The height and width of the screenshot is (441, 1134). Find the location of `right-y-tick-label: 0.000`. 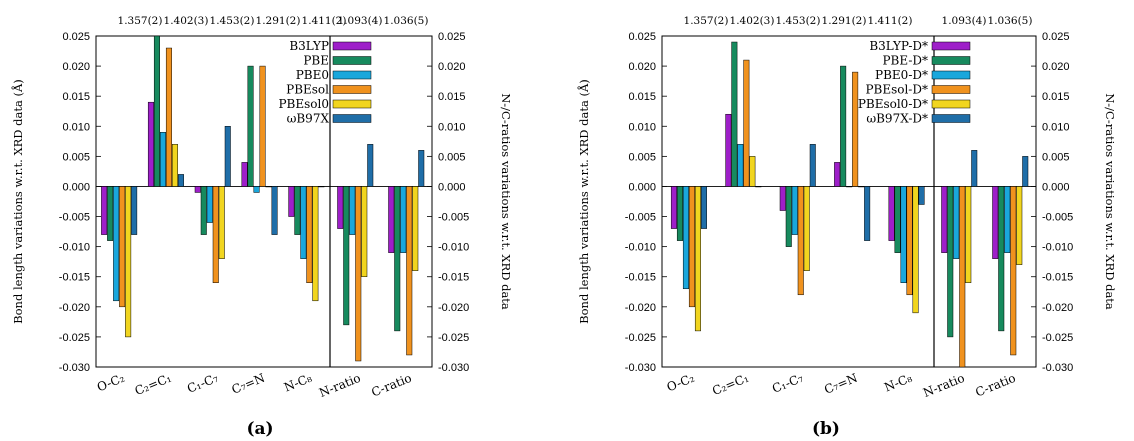

right-y-tick-label: 0.000 is located at coordinates (452, 187).